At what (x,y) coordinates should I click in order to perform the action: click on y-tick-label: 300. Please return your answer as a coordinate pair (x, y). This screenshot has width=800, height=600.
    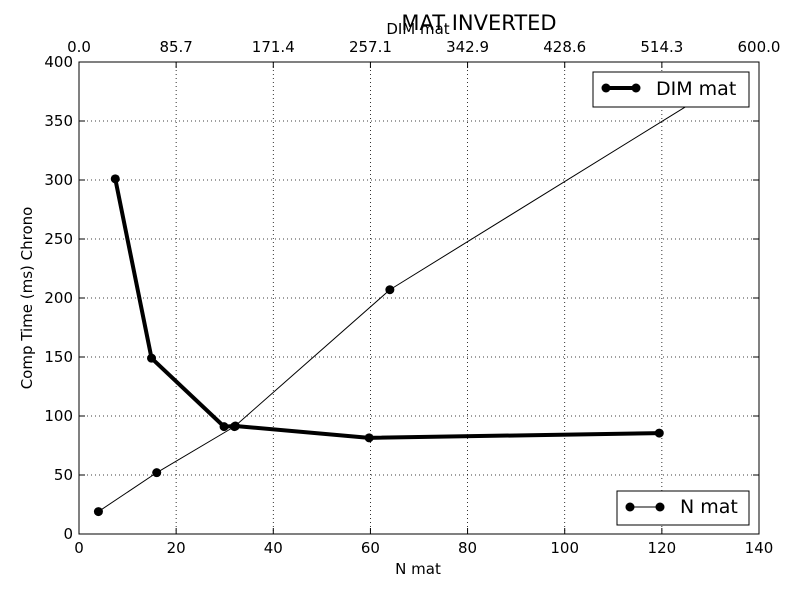
    Looking at the image, I should click on (58, 180).